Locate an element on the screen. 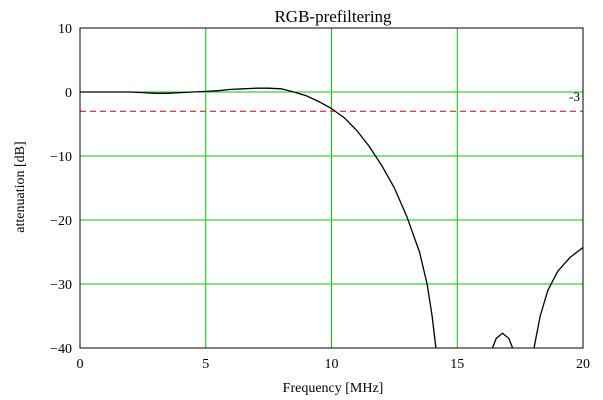  y-tick-label: 10 is located at coordinates (65, 29).